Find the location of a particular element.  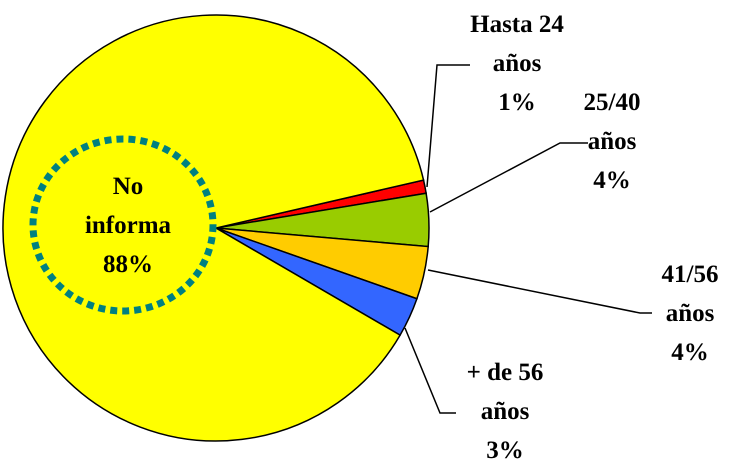

data-label: 3% is located at coordinates (505, 449).